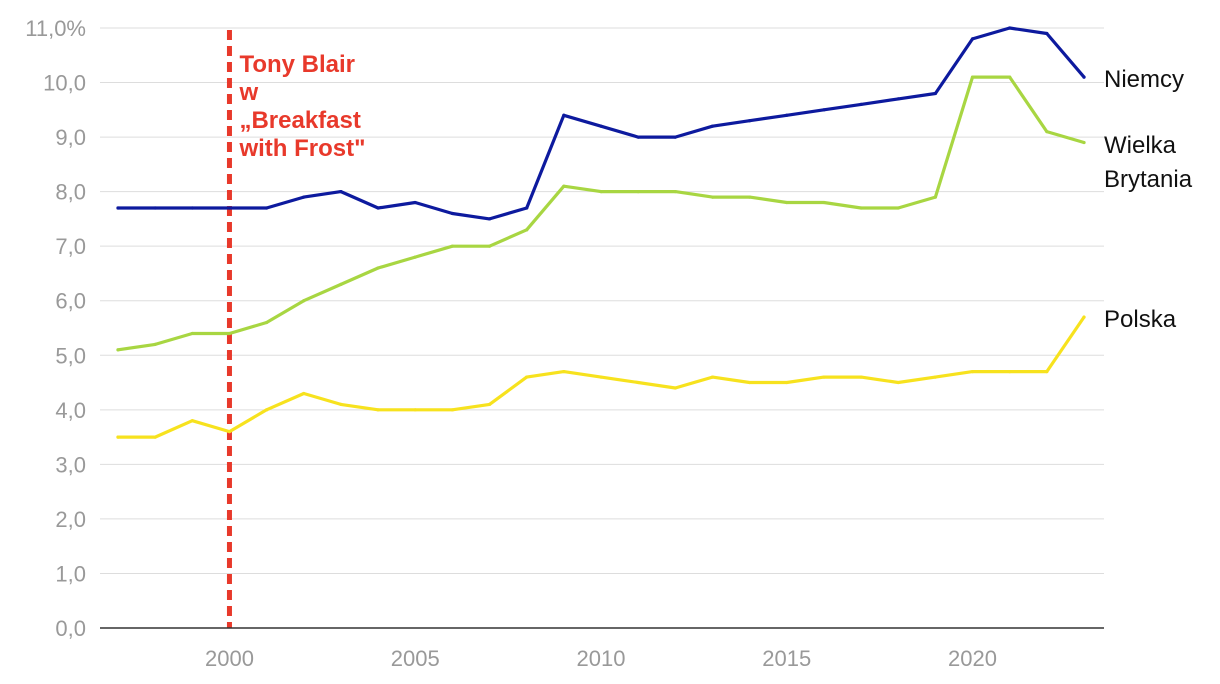  Describe the element at coordinates (1148, 179) in the screenshot. I see `series-label: Brytania` at that location.